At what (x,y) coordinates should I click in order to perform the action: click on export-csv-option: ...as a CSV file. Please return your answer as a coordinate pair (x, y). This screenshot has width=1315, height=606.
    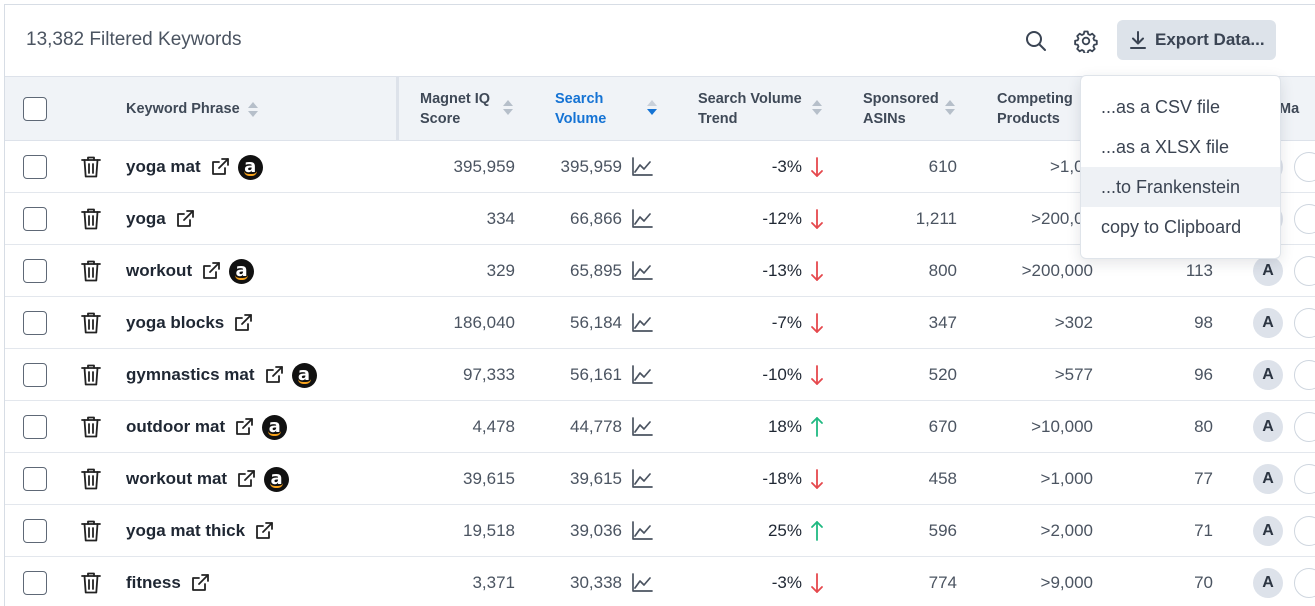
    Looking at the image, I should click on (1161, 106).